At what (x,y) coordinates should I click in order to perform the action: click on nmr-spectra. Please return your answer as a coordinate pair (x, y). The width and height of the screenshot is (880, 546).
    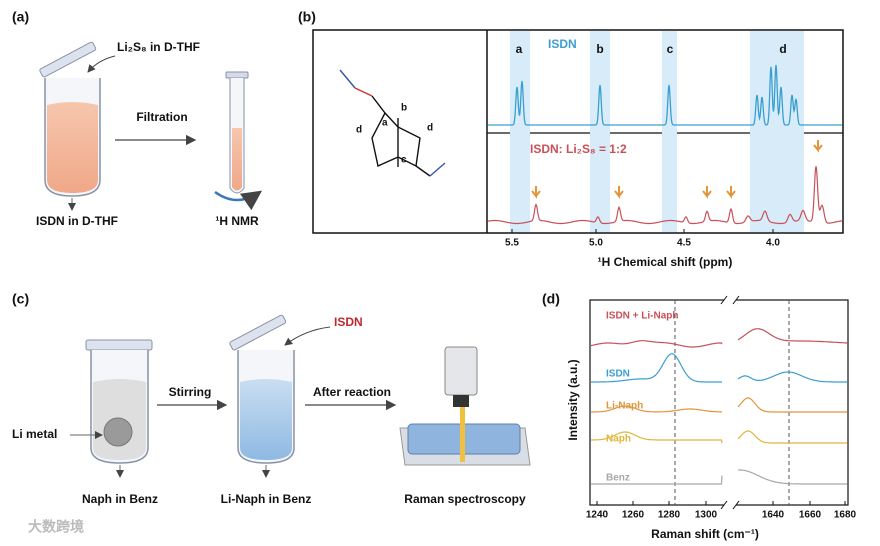
    Looking at the image, I should click on (665, 144).